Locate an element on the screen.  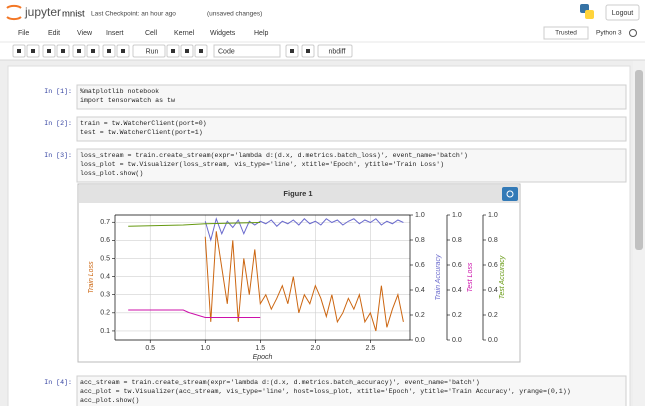
x-tick-label: 0.5 is located at coordinates (150, 348).